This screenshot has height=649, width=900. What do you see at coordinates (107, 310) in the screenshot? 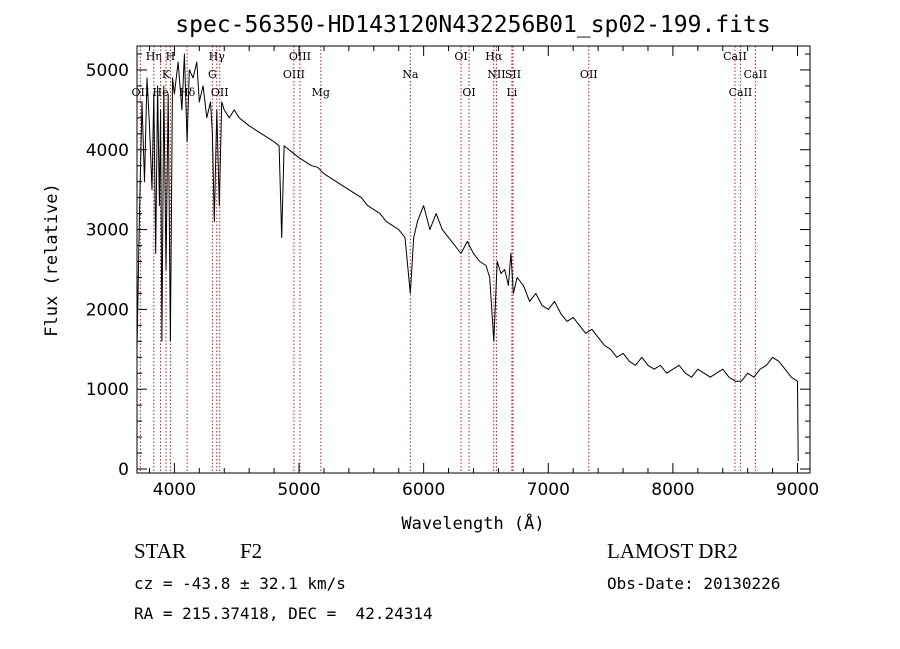
I see `y-tick-label: 2000` at bounding box center [107, 310].